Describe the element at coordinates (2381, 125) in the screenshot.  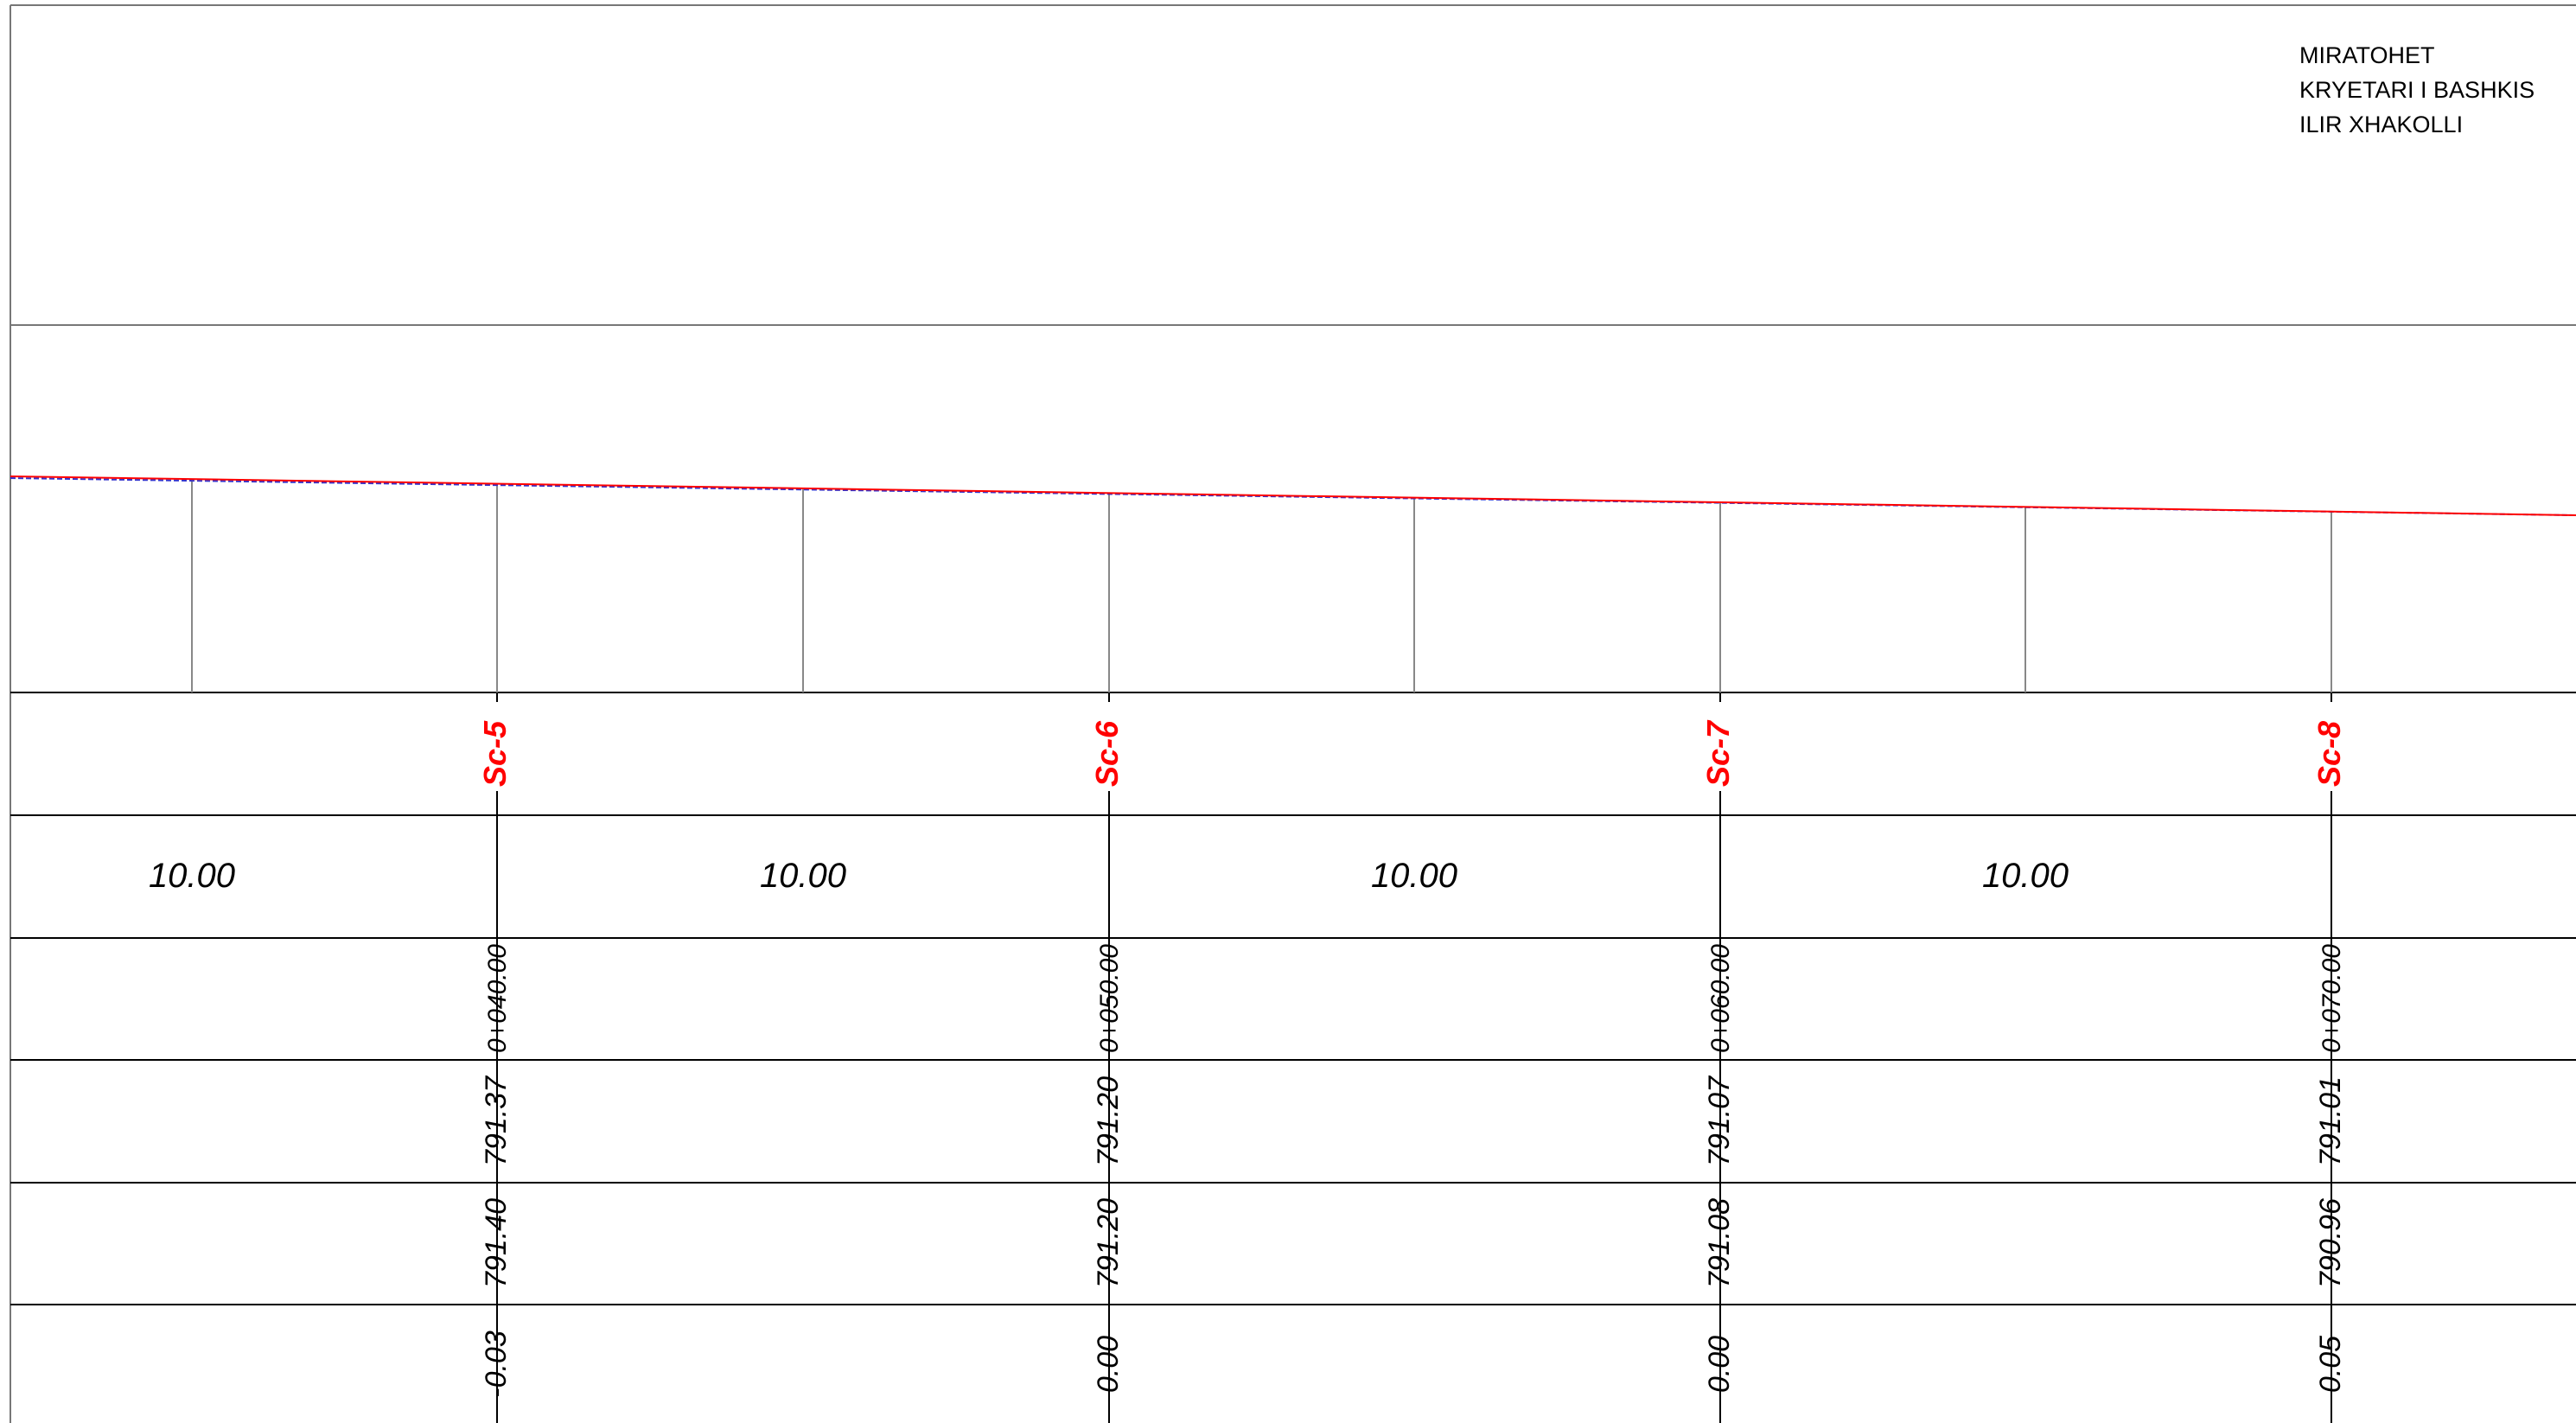
I see `approval-line-3: ILIR XHAKOLLI` at that location.